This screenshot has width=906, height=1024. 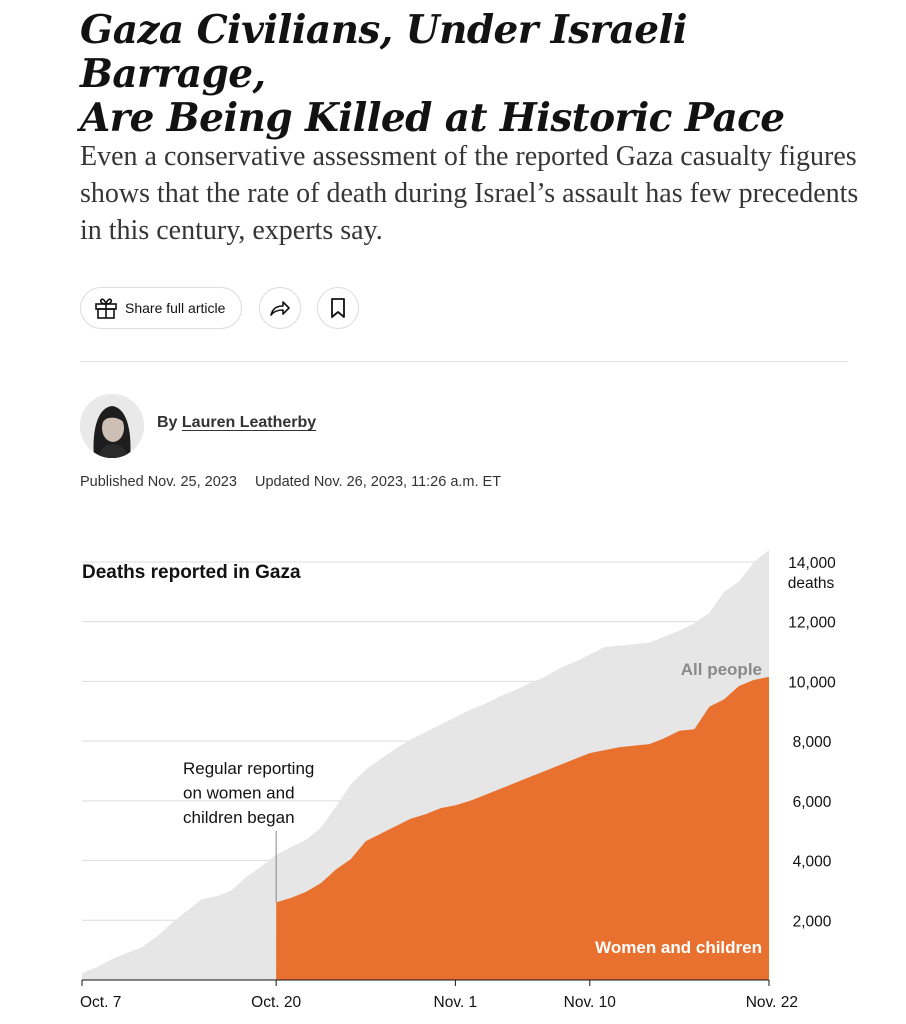 What do you see at coordinates (167, 422) in the screenshot?
I see `byline-prefix: By` at bounding box center [167, 422].